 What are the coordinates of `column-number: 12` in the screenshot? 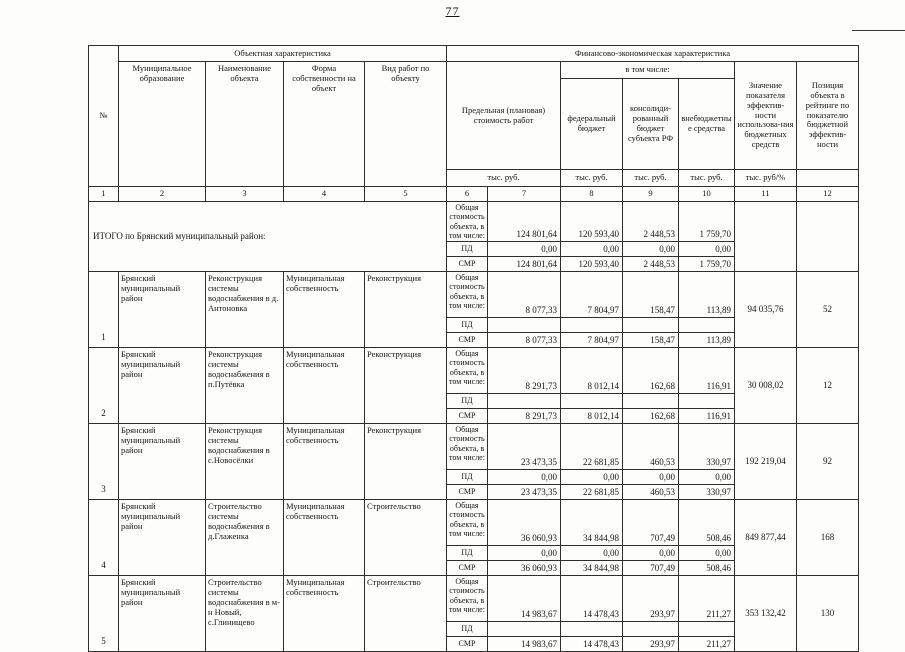 It's located at (827, 194).